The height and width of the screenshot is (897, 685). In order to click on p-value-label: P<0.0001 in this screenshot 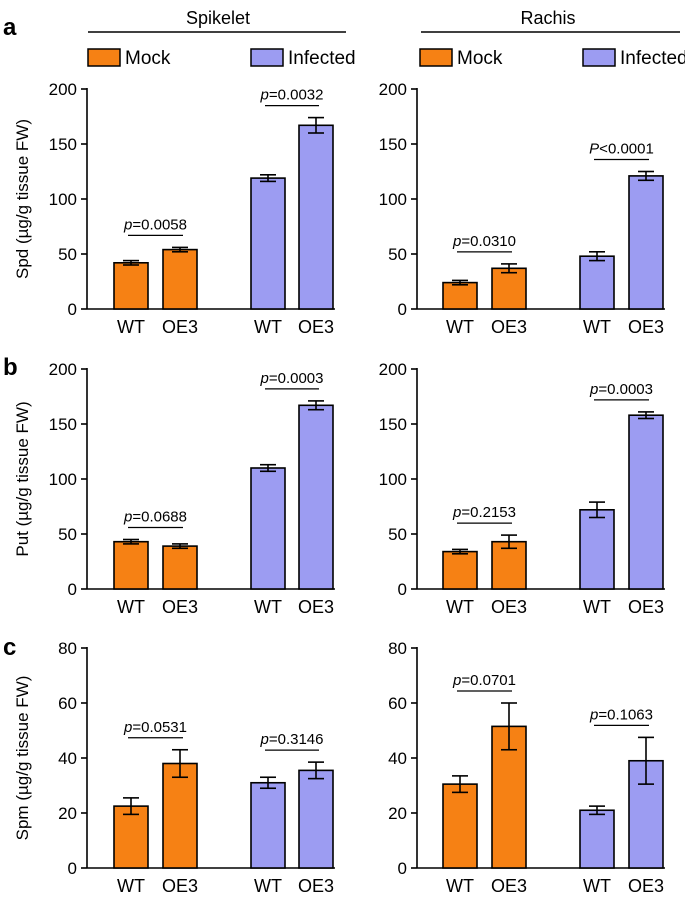, I will do `click(621, 149)`.